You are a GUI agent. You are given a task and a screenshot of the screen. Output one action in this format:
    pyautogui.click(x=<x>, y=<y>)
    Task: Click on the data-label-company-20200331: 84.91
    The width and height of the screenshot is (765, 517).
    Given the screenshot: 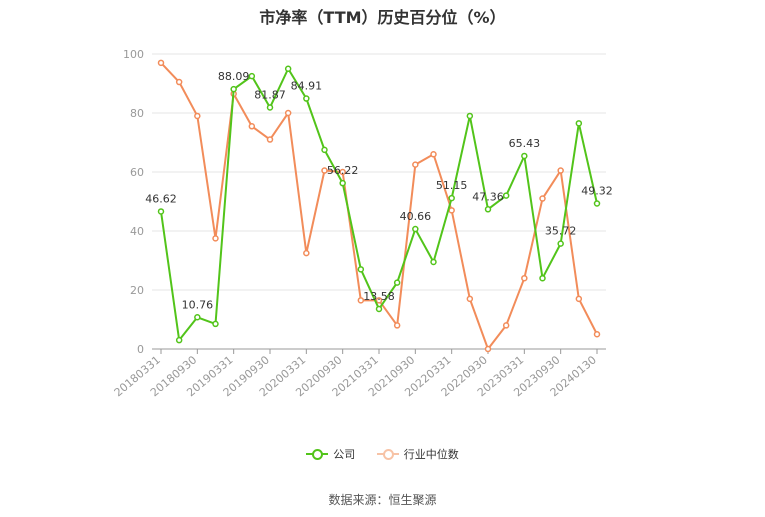 What is the action you would take?
    pyautogui.click(x=307, y=86)
    